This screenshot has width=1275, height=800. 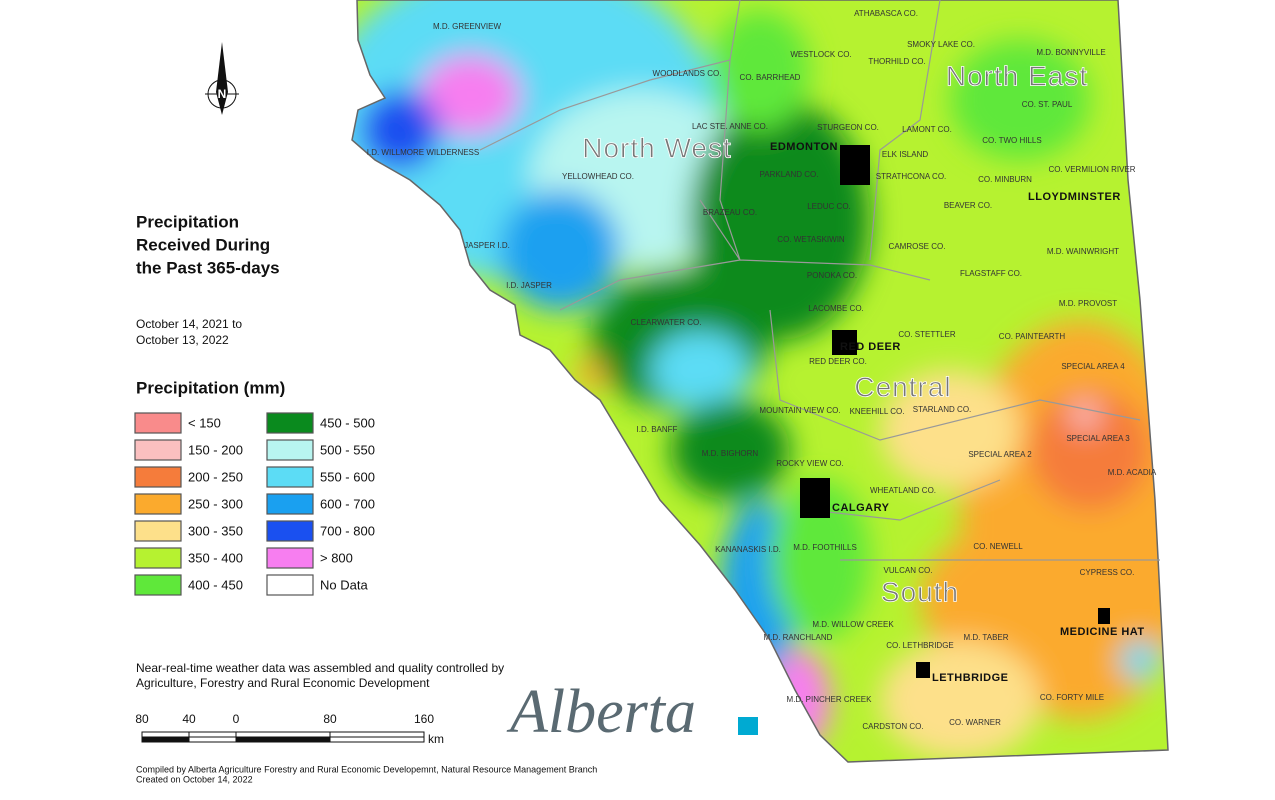 What do you see at coordinates (770, 77) in the screenshot?
I see `county-label: CO. BARRHEAD` at bounding box center [770, 77].